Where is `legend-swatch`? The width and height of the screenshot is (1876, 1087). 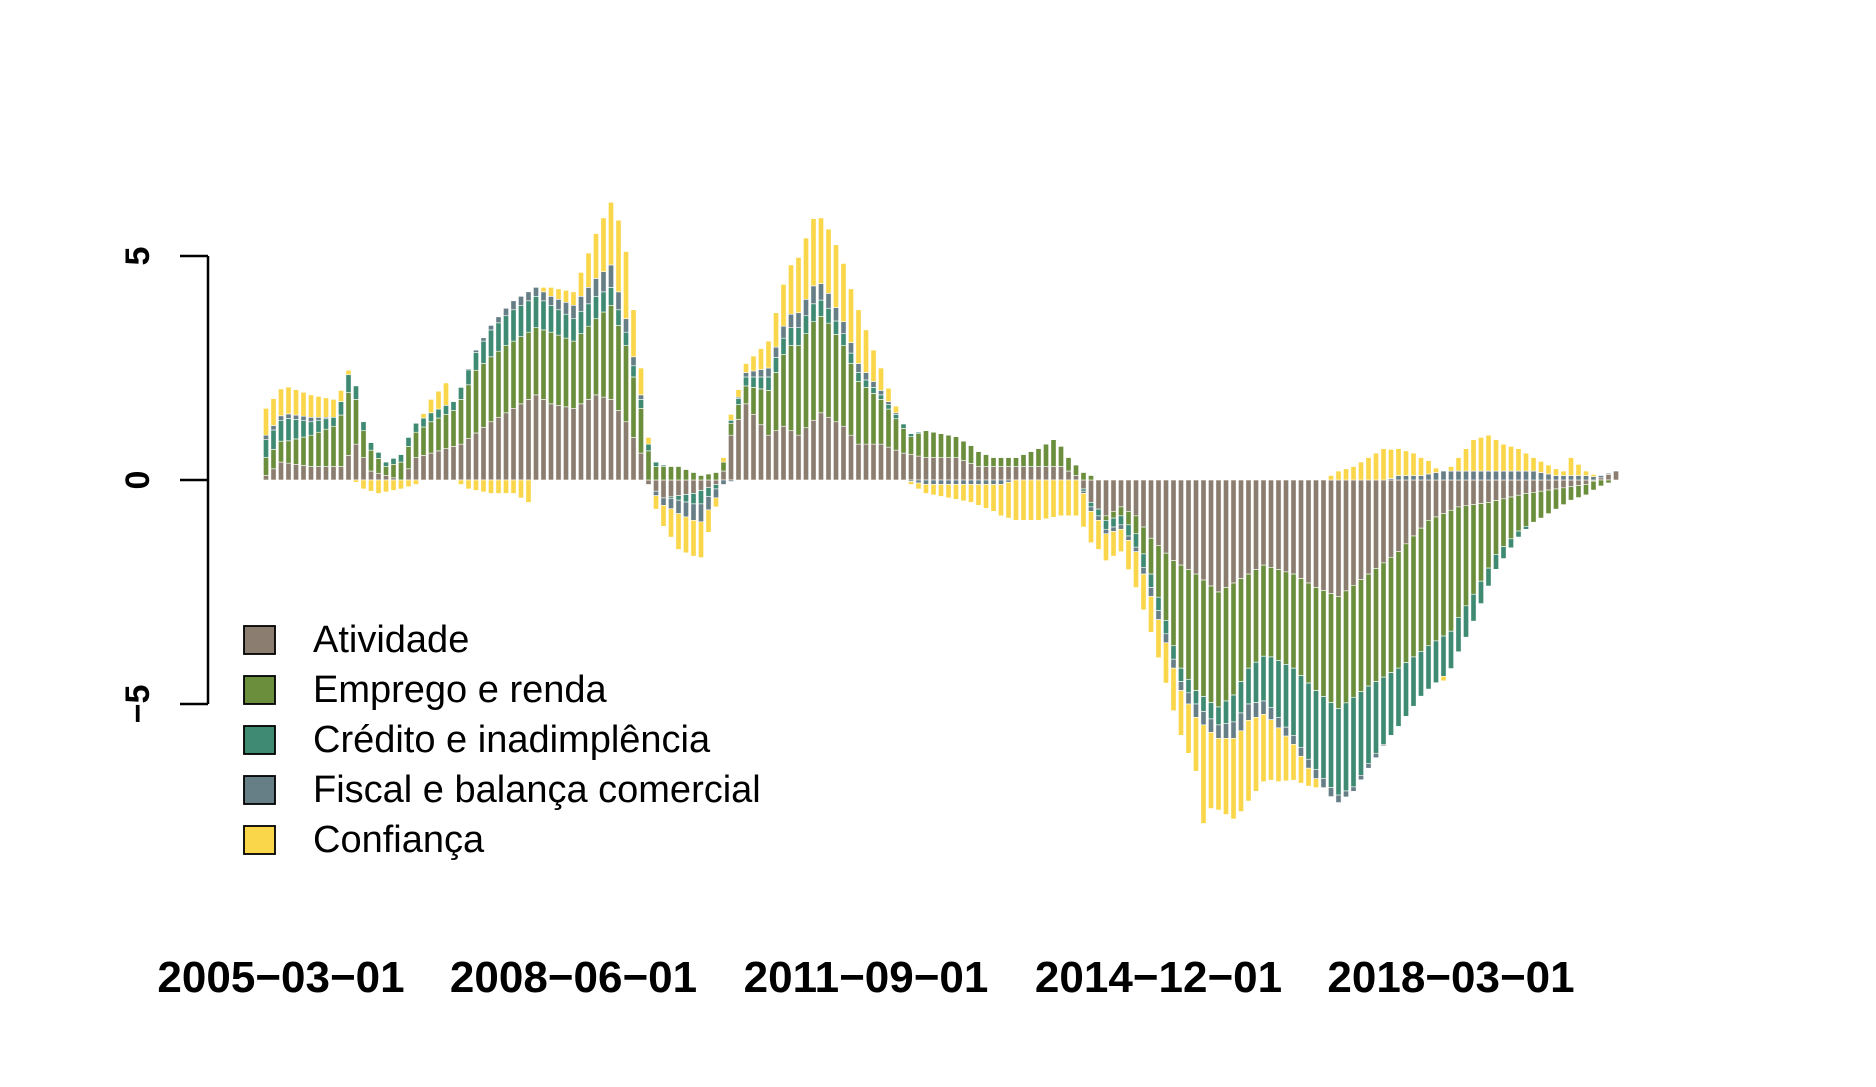 legend-swatch is located at coordinates (259, 690).